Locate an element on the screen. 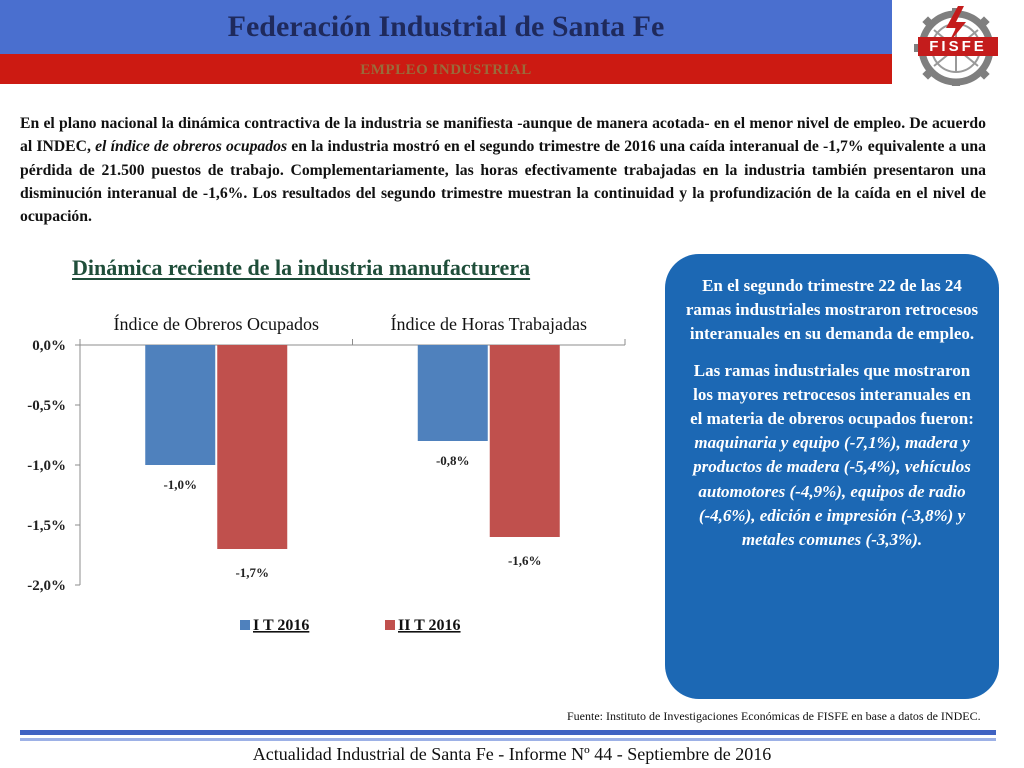  page-title: Federación Industrial de Santa Fe is located at coordinates (446, 26).